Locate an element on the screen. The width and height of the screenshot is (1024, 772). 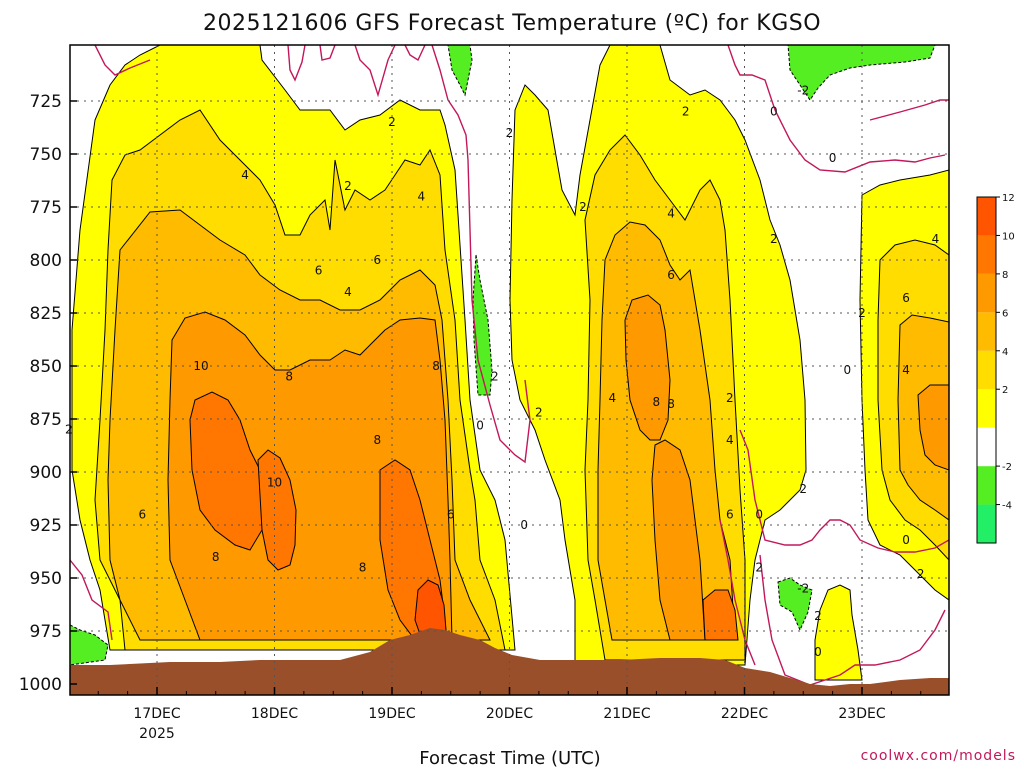
y-tick-label: 850 is located at coordinates (46, 367).